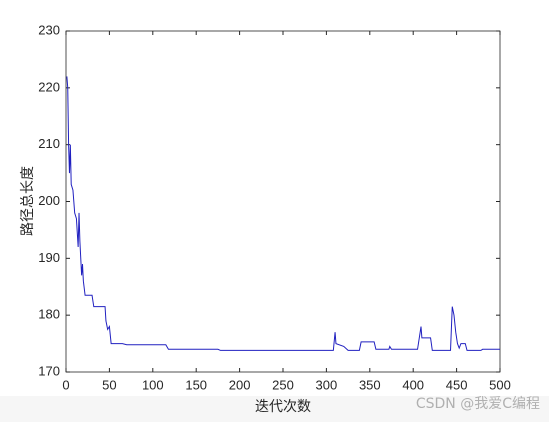  Describe the element at coordinates (457, 384) in the screenshot. I see `x-tick-label: 450` at that location.